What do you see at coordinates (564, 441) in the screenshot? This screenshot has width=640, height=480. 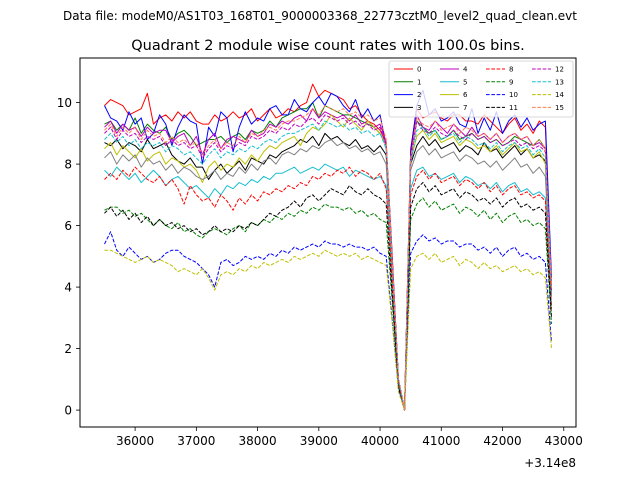 I see `x-tick-label: 43000` at bounding box center [564, 441].